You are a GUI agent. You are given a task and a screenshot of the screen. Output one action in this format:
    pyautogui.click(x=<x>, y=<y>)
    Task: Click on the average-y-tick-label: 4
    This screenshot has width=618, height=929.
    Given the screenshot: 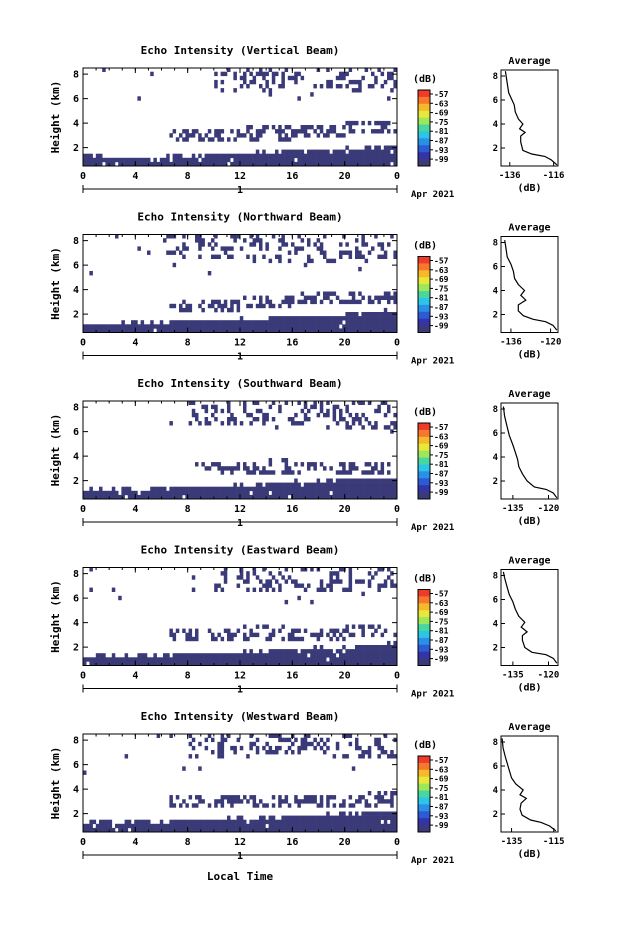 What is the action you would take?
    pyautogui.click(x=496, y=125)
    